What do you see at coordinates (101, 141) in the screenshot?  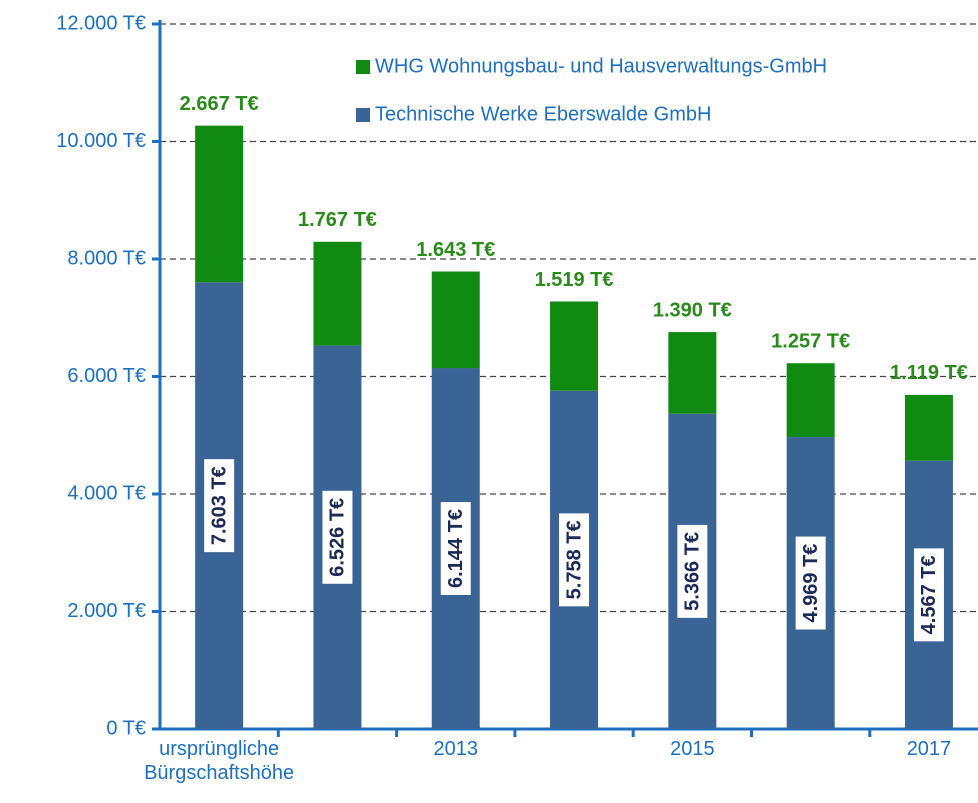 I see `y-tick-label: 10.000 T€` at bounding box center [101, 141].